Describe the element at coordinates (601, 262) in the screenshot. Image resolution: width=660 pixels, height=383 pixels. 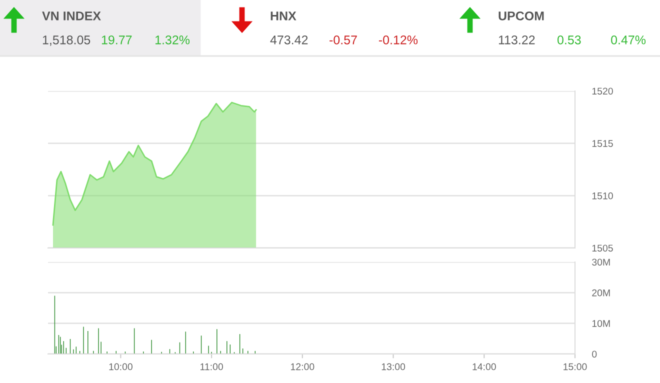
I see `y-tick-label: 30M` at that location.